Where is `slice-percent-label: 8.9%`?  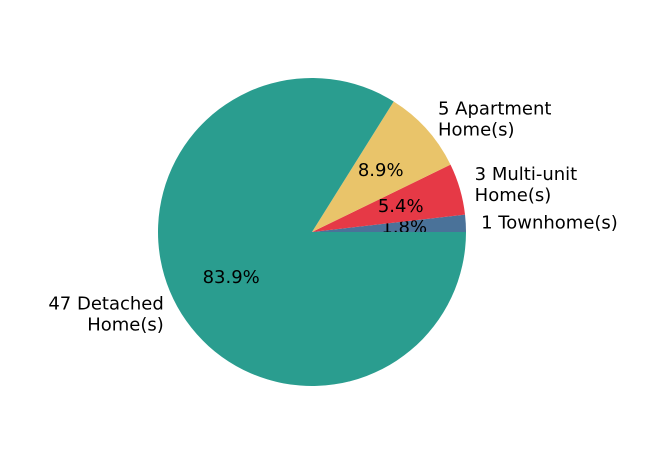 slice-percent-label: 8.9% is located at coordinates (381, 170).